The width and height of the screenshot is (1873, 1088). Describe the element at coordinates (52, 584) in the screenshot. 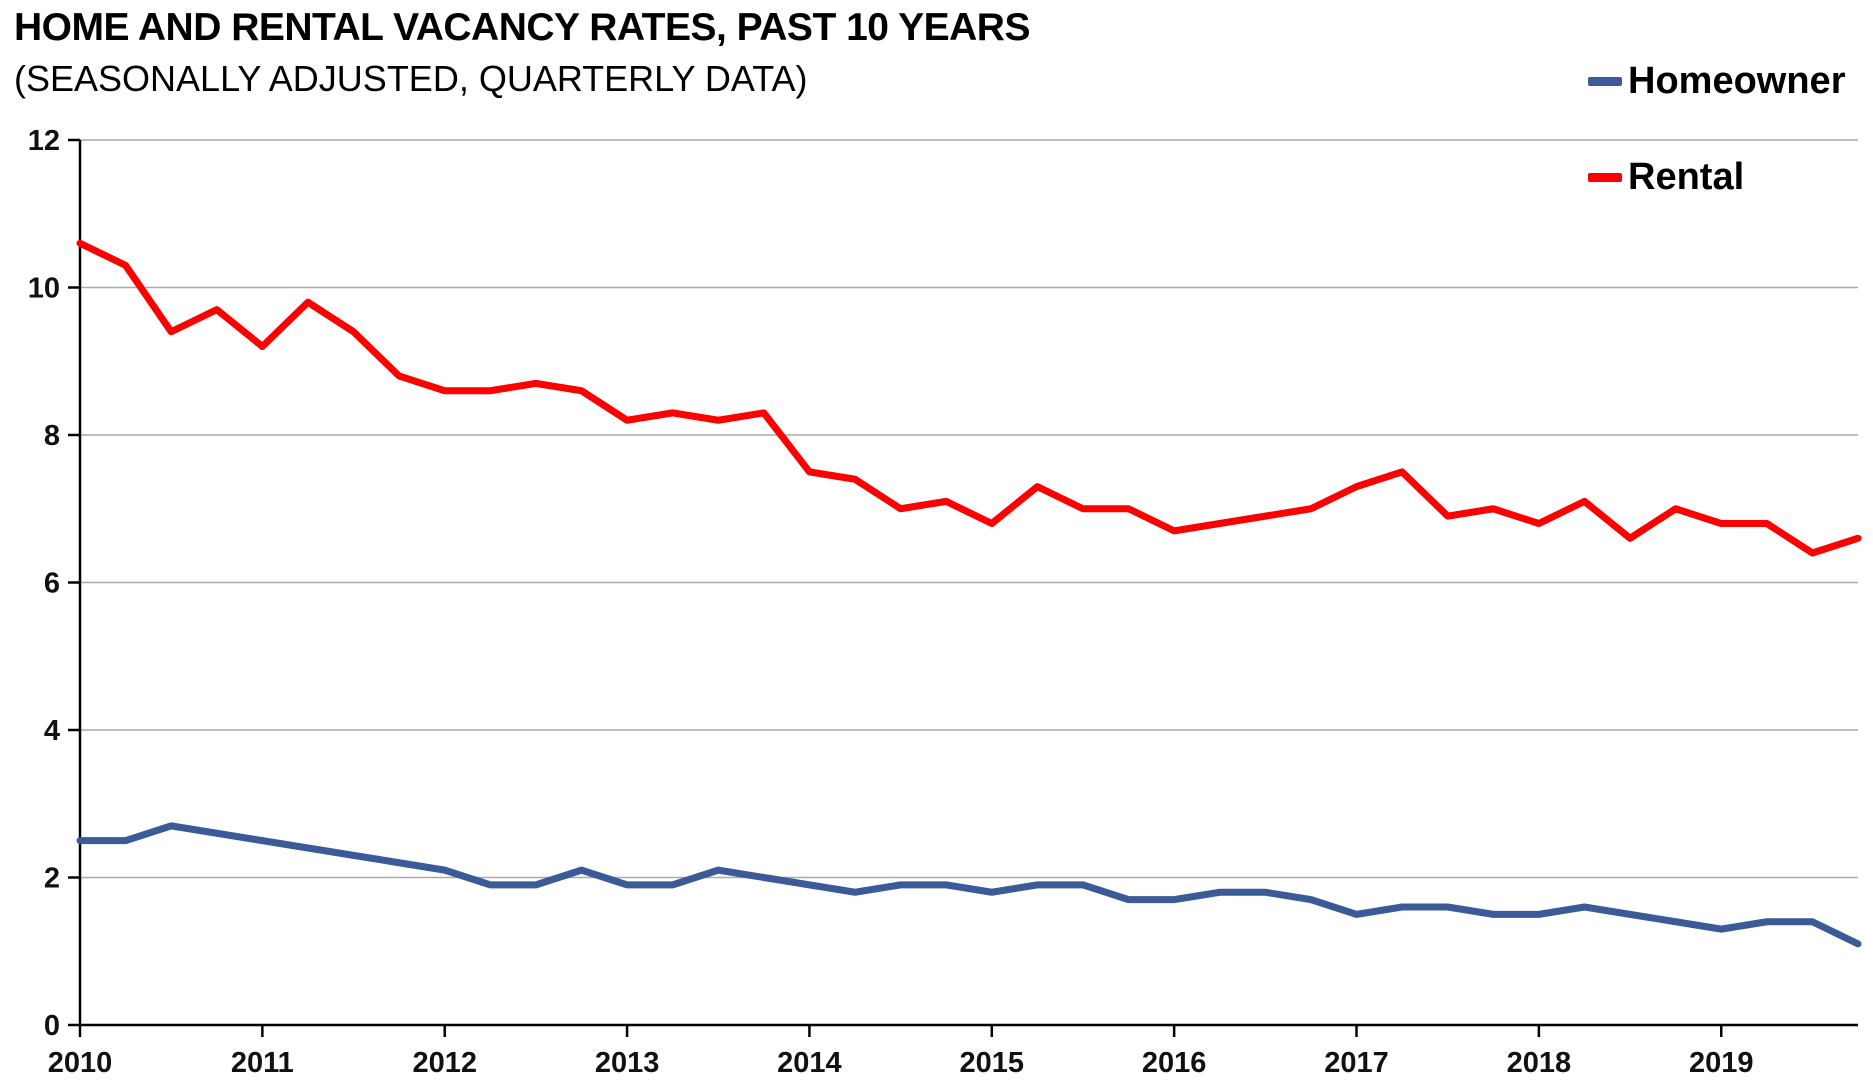

I see `svg-text: 6` at that location.